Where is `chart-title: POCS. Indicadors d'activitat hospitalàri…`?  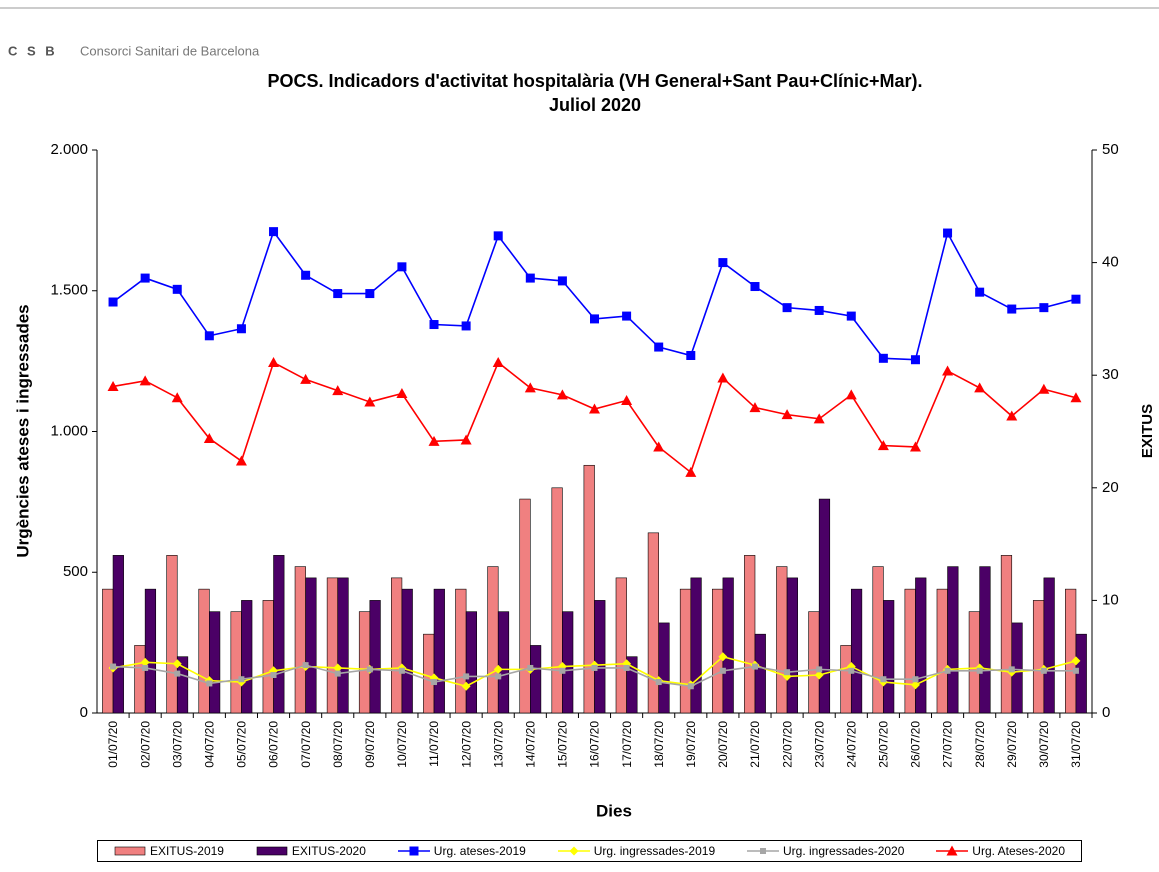 chart-title: POCS. Indicadors d'activitat hospitalàri… is located at coordinates (595, 81).